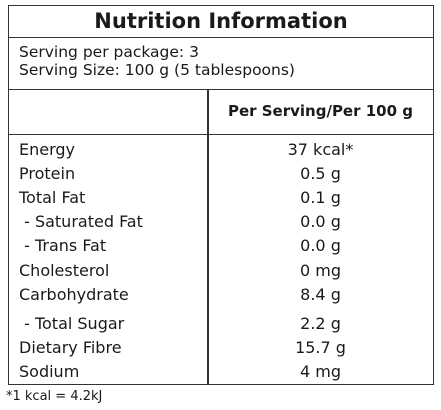  Describe the element at coordinates (221, 112) in the screenshot. I see `table-header-row: Per Serving/Per 100 g` at that location.